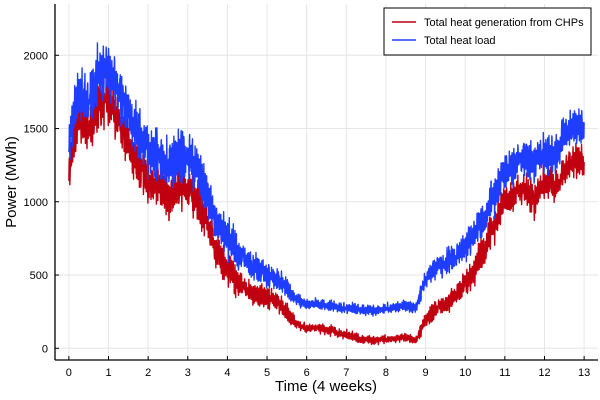  Describe the element at coordinates (326, 386) in the screenshot. I see `x-axis-label: Time (4 weeks)` at that location.